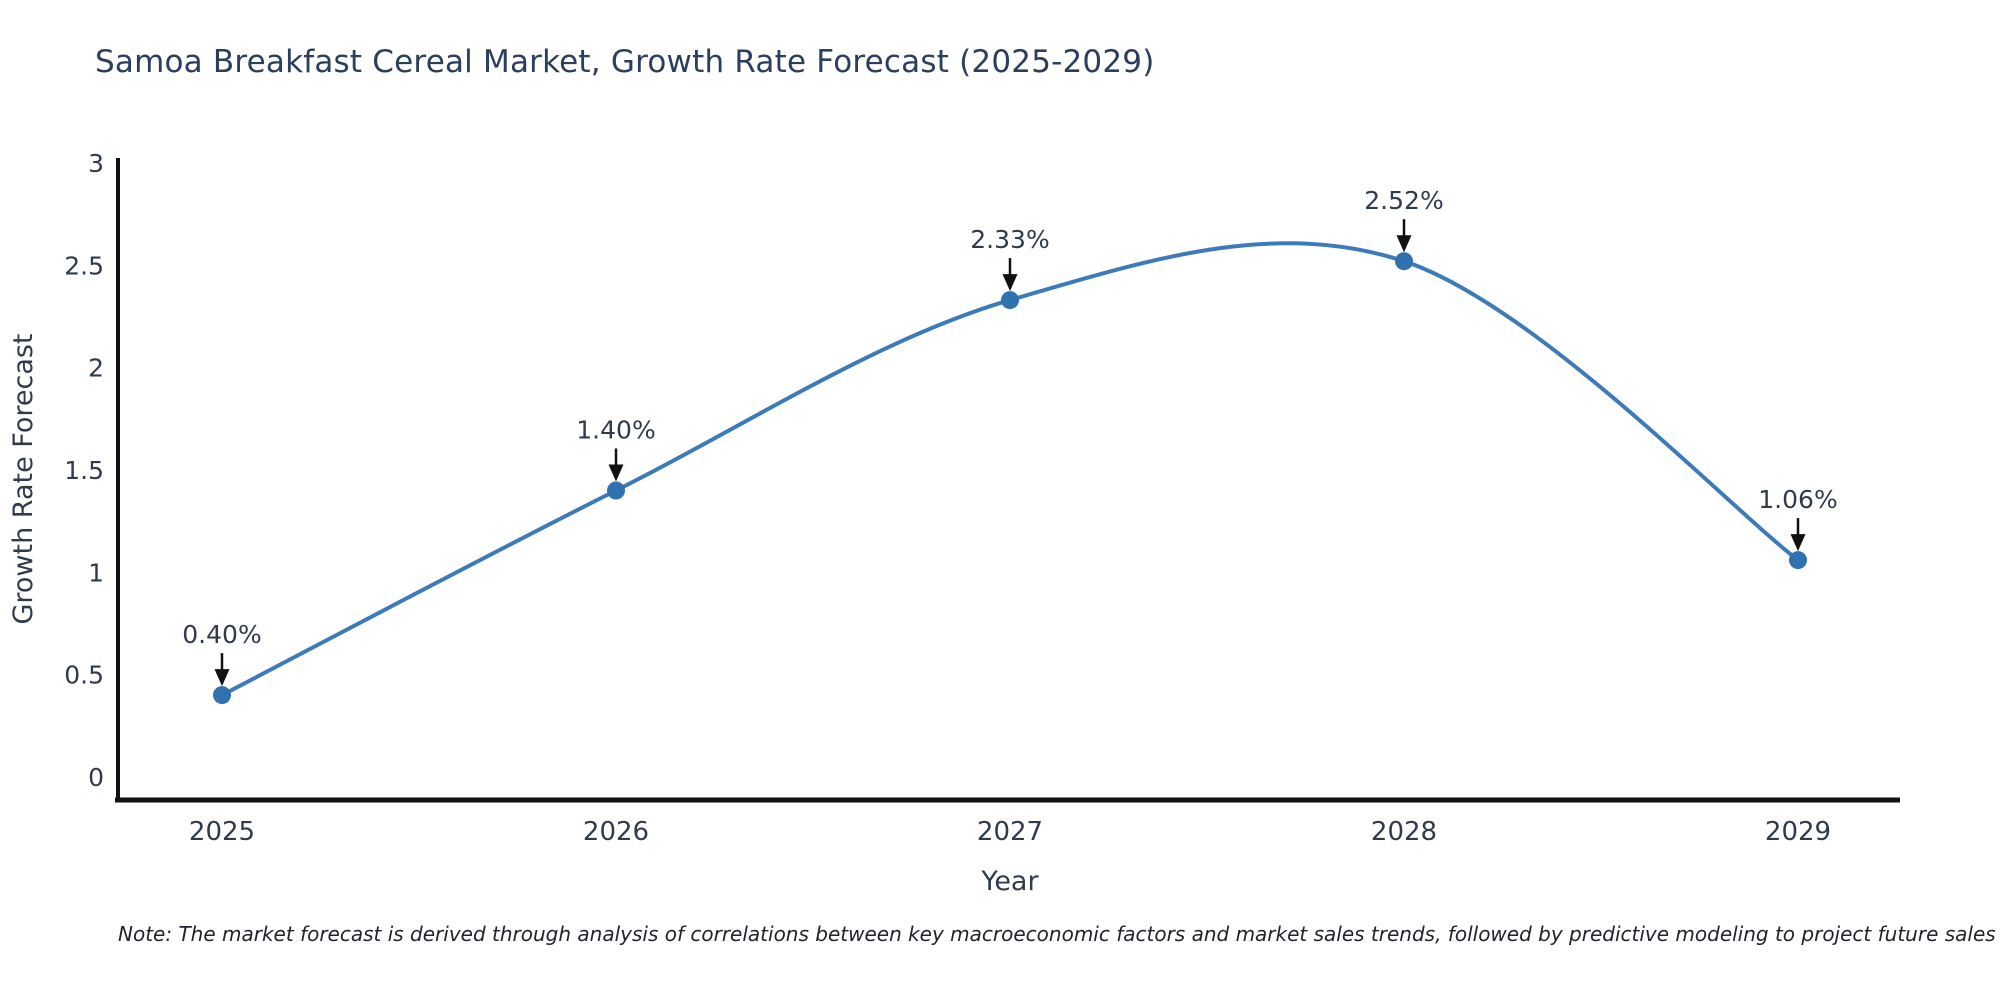 The image size is (2000, 1000). What do you see at coordinates (615, 430) in the screenshot?
I see `annotation-label: 1.40%` at bounding box center [615, 430].